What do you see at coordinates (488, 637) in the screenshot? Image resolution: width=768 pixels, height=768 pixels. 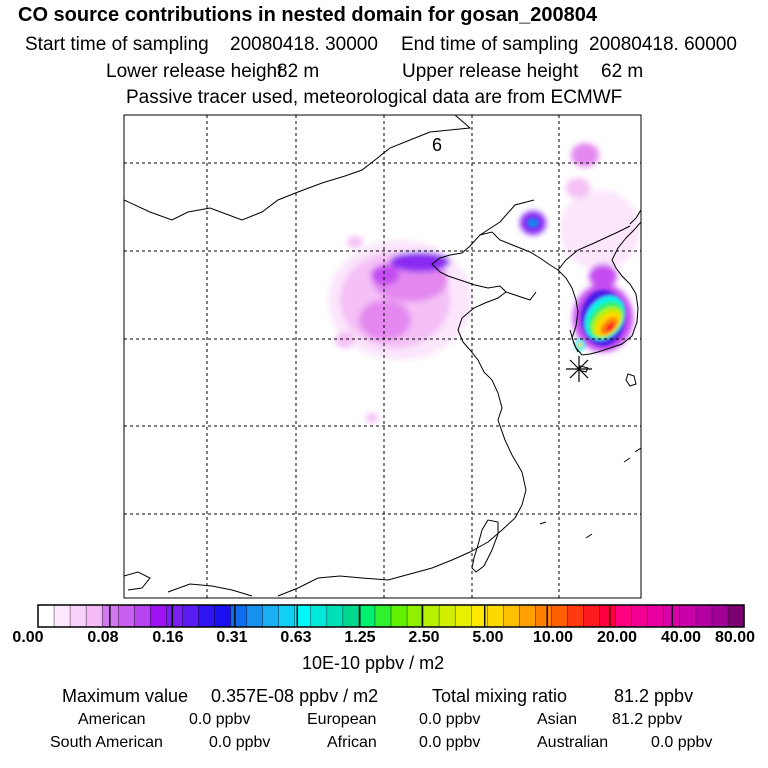 I see `colorbar-tick-label: 5.00` at bounding box center [488, 637].